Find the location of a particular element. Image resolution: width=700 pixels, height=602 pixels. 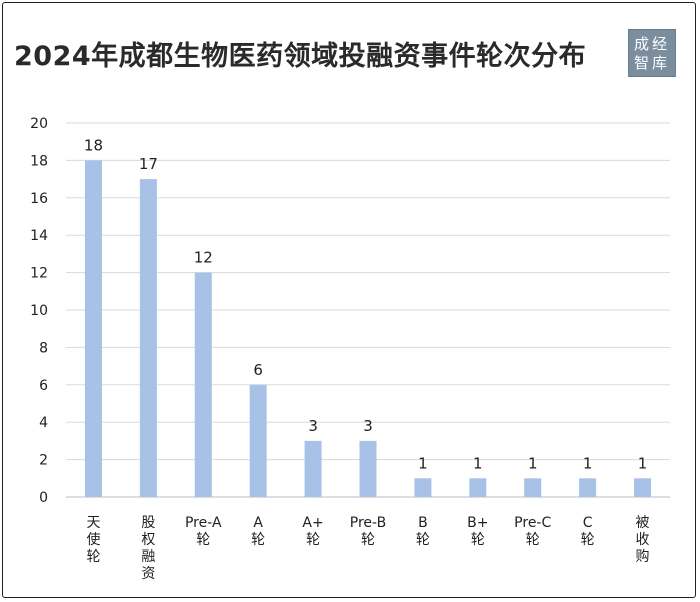

x-tick-label: Pre-C 轮 is located at coordinates (532, 531).